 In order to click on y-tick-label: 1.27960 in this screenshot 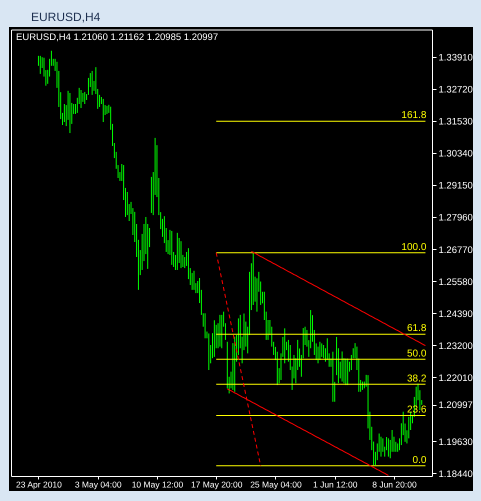, I will do `click(455, 218)`.